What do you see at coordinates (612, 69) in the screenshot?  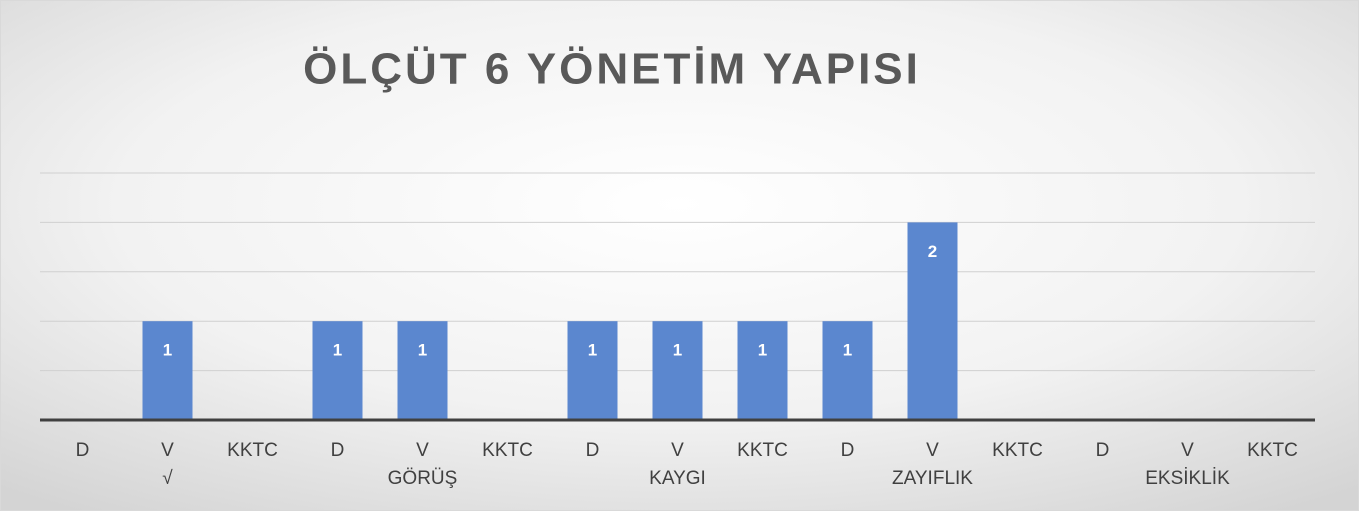 I see `chart-title: ÖLÇÜT 6 YÖNETİM YAPISI` at bounding box center [612, 69].